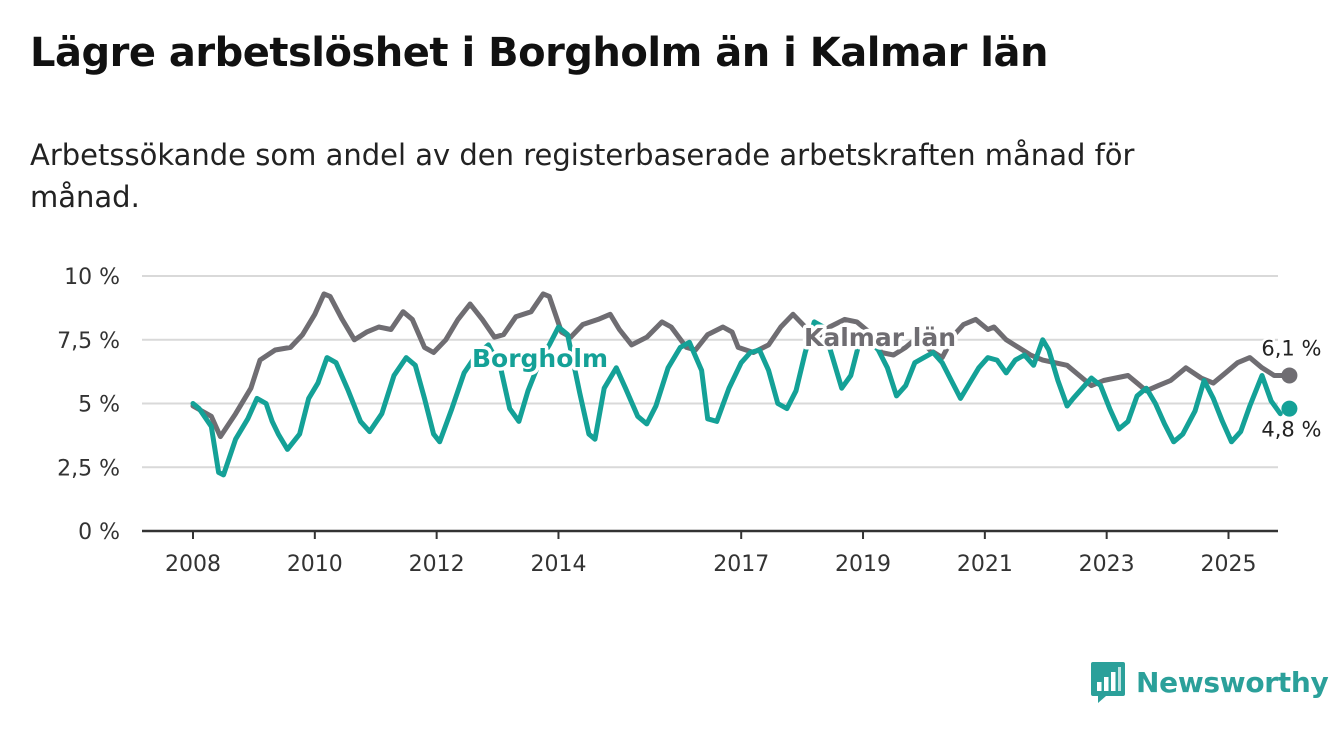 This screenshot has height=734, width=1340. I want to click on y-tick-label: 5 %, so click(99, 405).